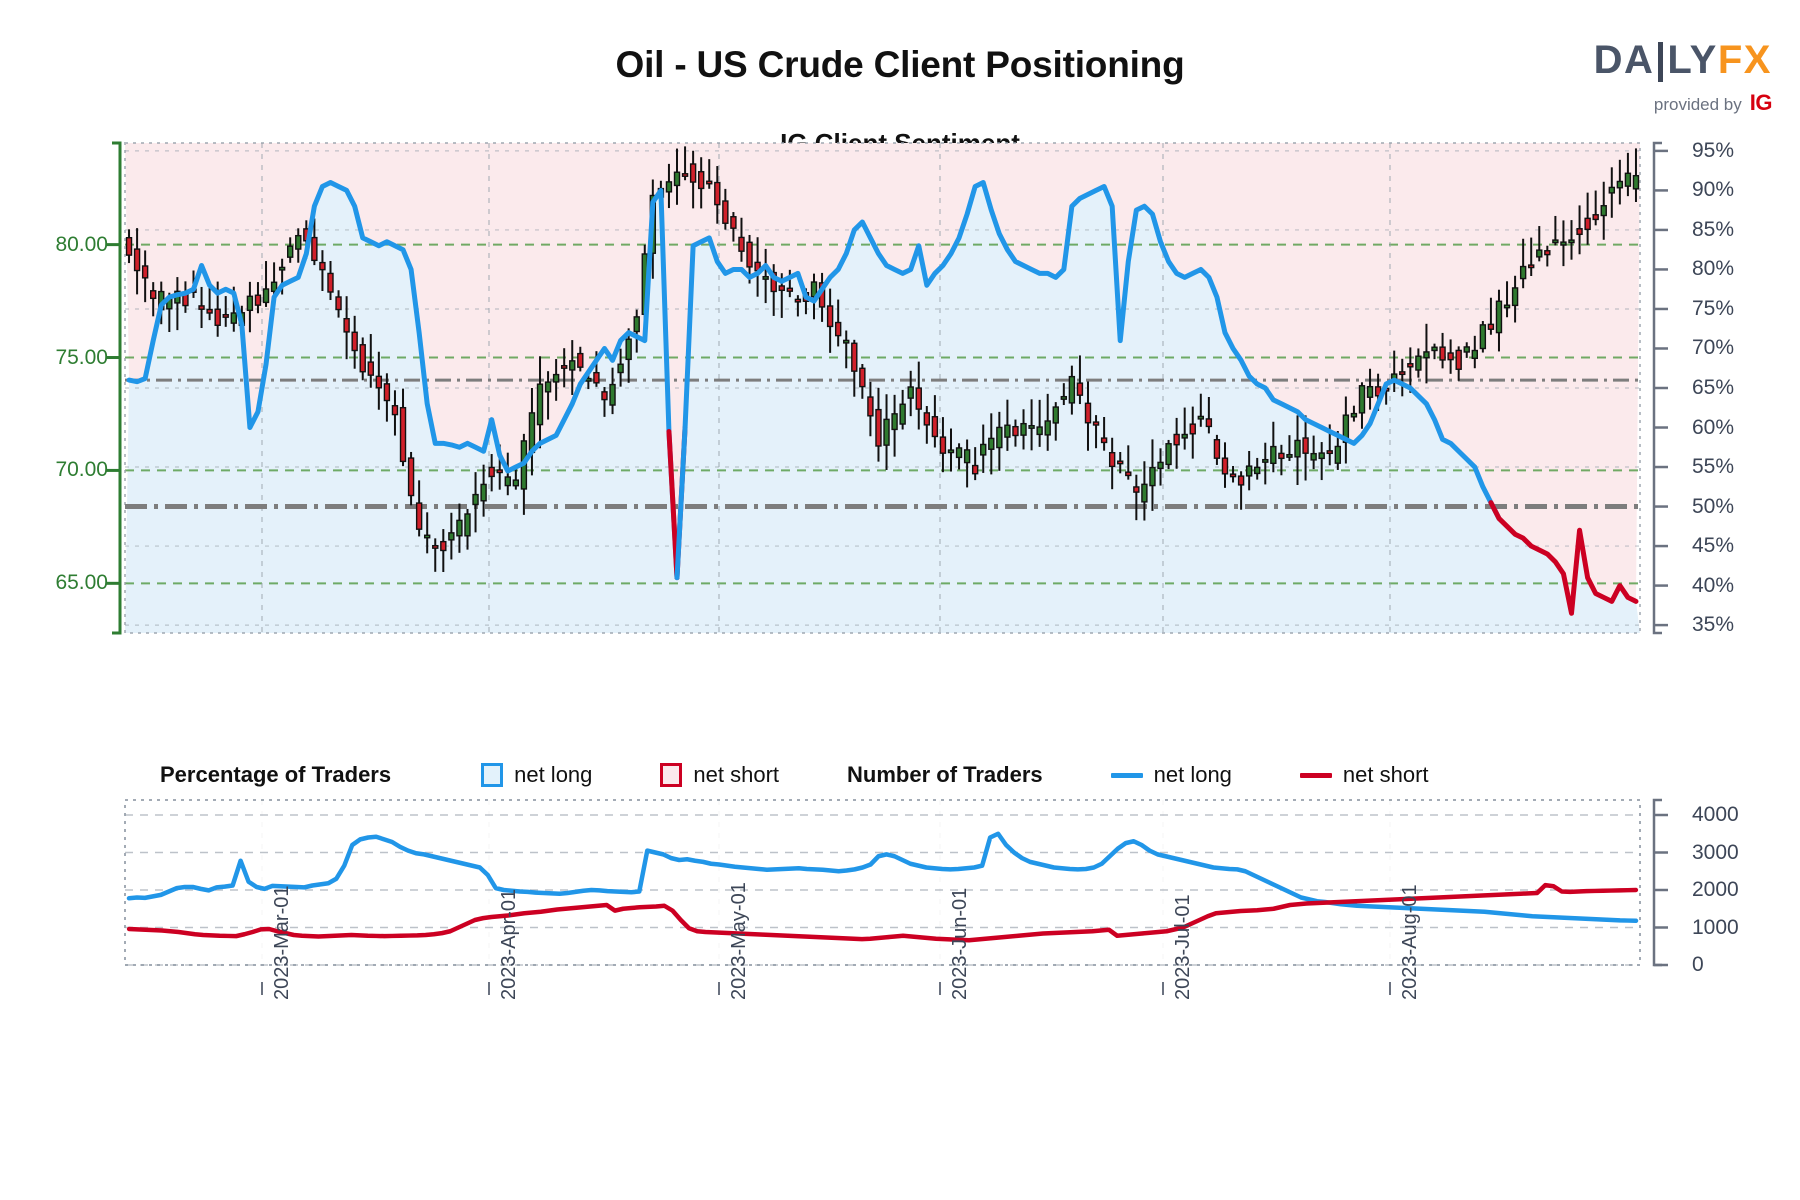 This screenshot has height=1200, width=1800. Describe the element at coordinates (1713, 308) in the screenshot. I see `percent-axis-tick-label: 75%` at that location.